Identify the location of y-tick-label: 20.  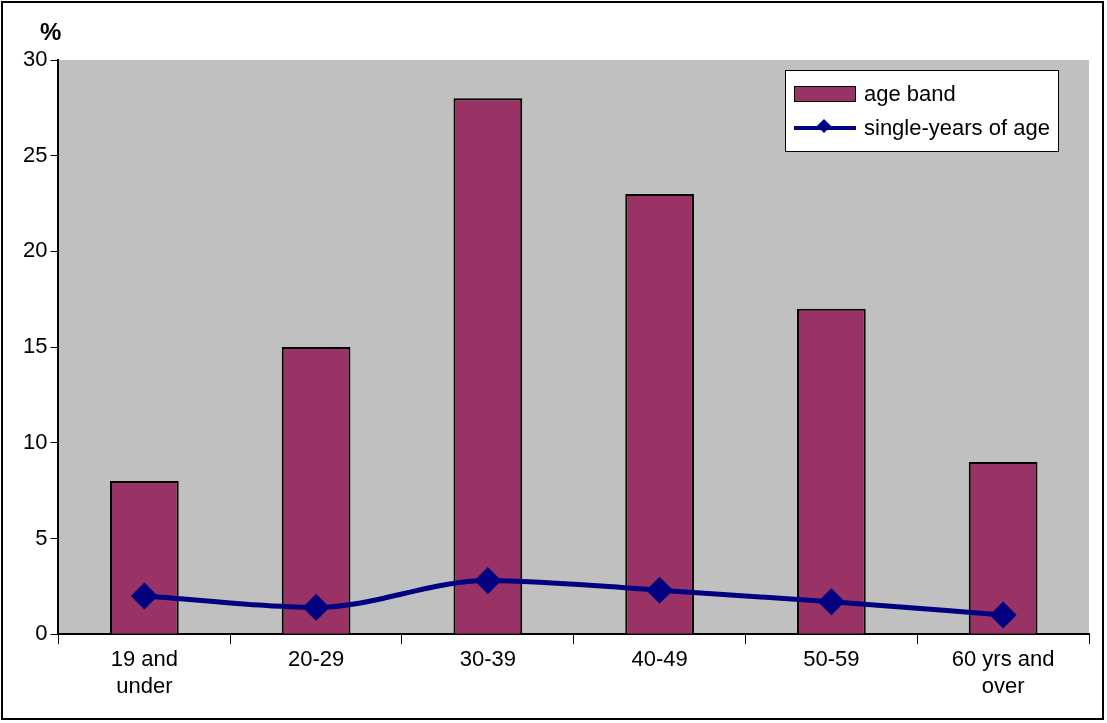
(35, 250).